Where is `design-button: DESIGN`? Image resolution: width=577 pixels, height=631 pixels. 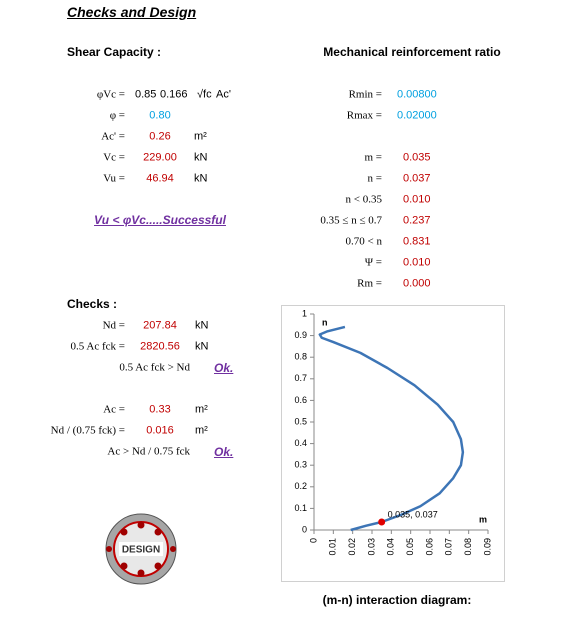 design-button: DESIGN is located at coordinates (142, 550).